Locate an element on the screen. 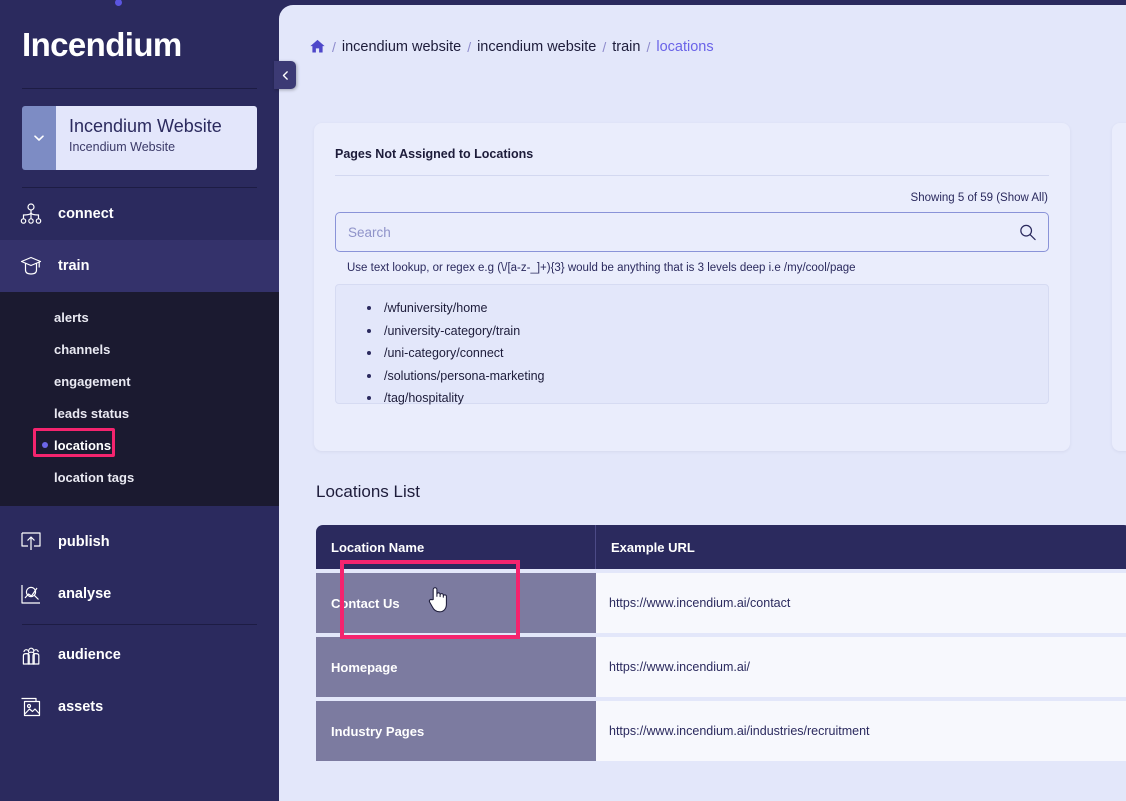 Image resolution: width=1126 pixels, height=801 pixels. sidebar-subitem-channels: channels is located at coordinates (139, 349).